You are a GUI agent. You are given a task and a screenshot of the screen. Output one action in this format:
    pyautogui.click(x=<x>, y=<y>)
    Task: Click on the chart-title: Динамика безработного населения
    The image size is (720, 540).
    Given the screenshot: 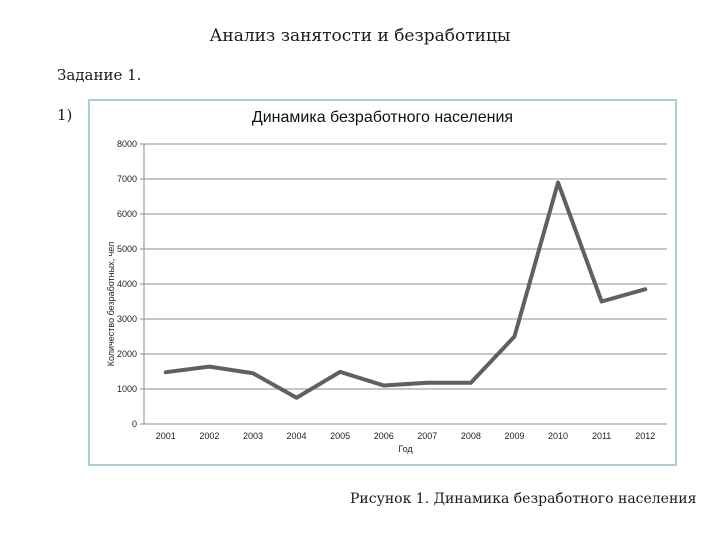 What is the action you would take?
    pyautogui.click(x=382, y=117)
    